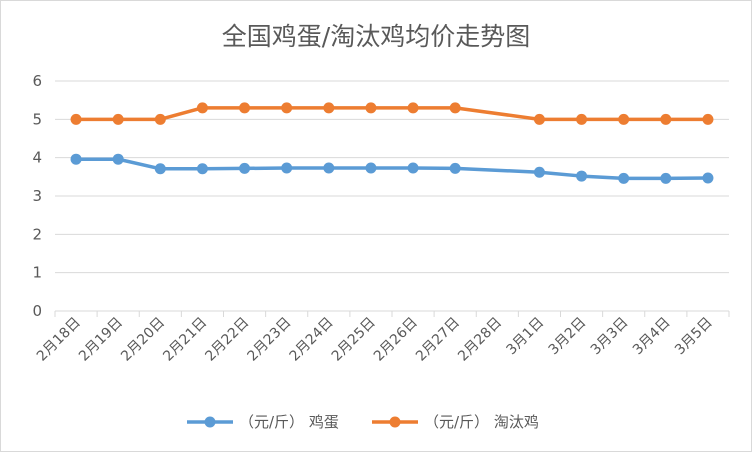  I want to click on x-tick-label: 3月4日, so click(652, 337).